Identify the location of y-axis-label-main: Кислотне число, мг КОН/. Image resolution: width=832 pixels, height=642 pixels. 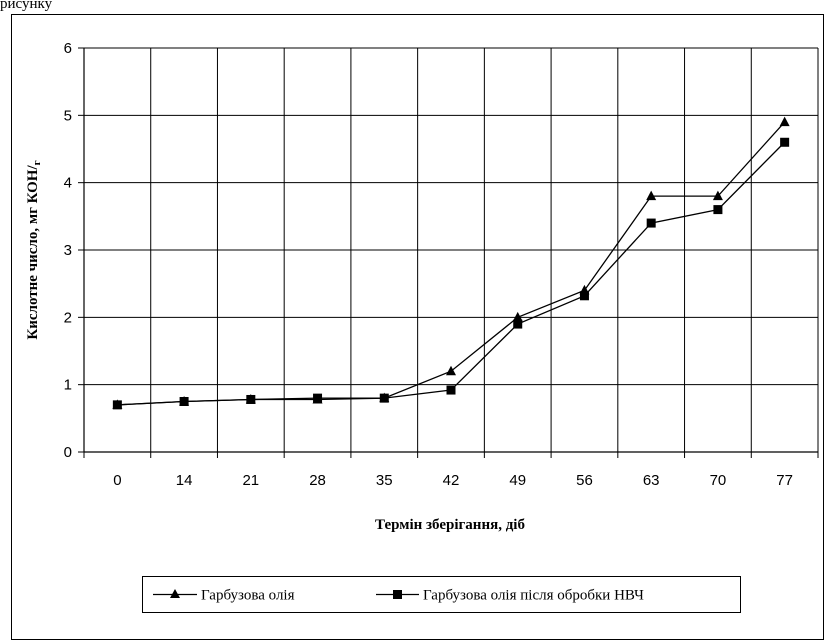
(33, 252).